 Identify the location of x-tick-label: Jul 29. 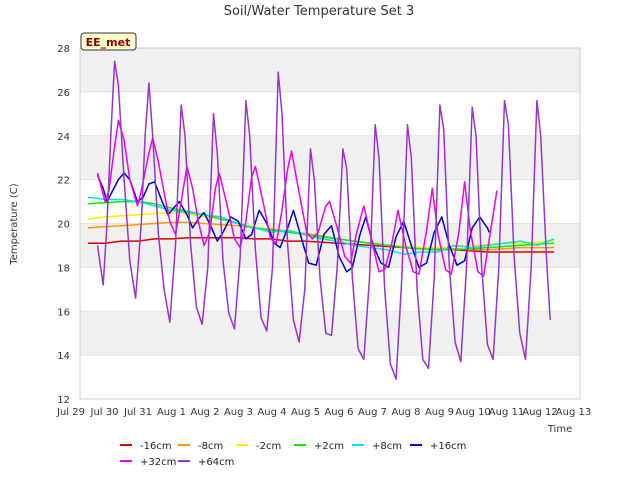
(70, 412).